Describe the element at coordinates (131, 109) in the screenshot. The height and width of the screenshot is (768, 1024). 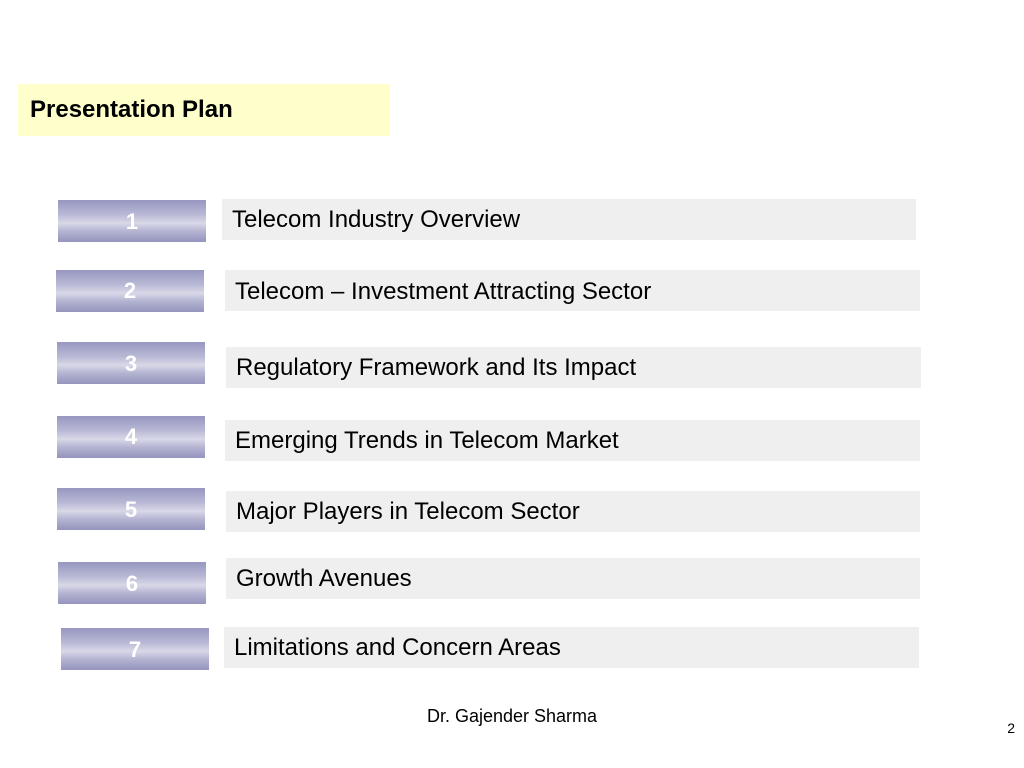
I see `slide-title: Presentation Plan` at that location.